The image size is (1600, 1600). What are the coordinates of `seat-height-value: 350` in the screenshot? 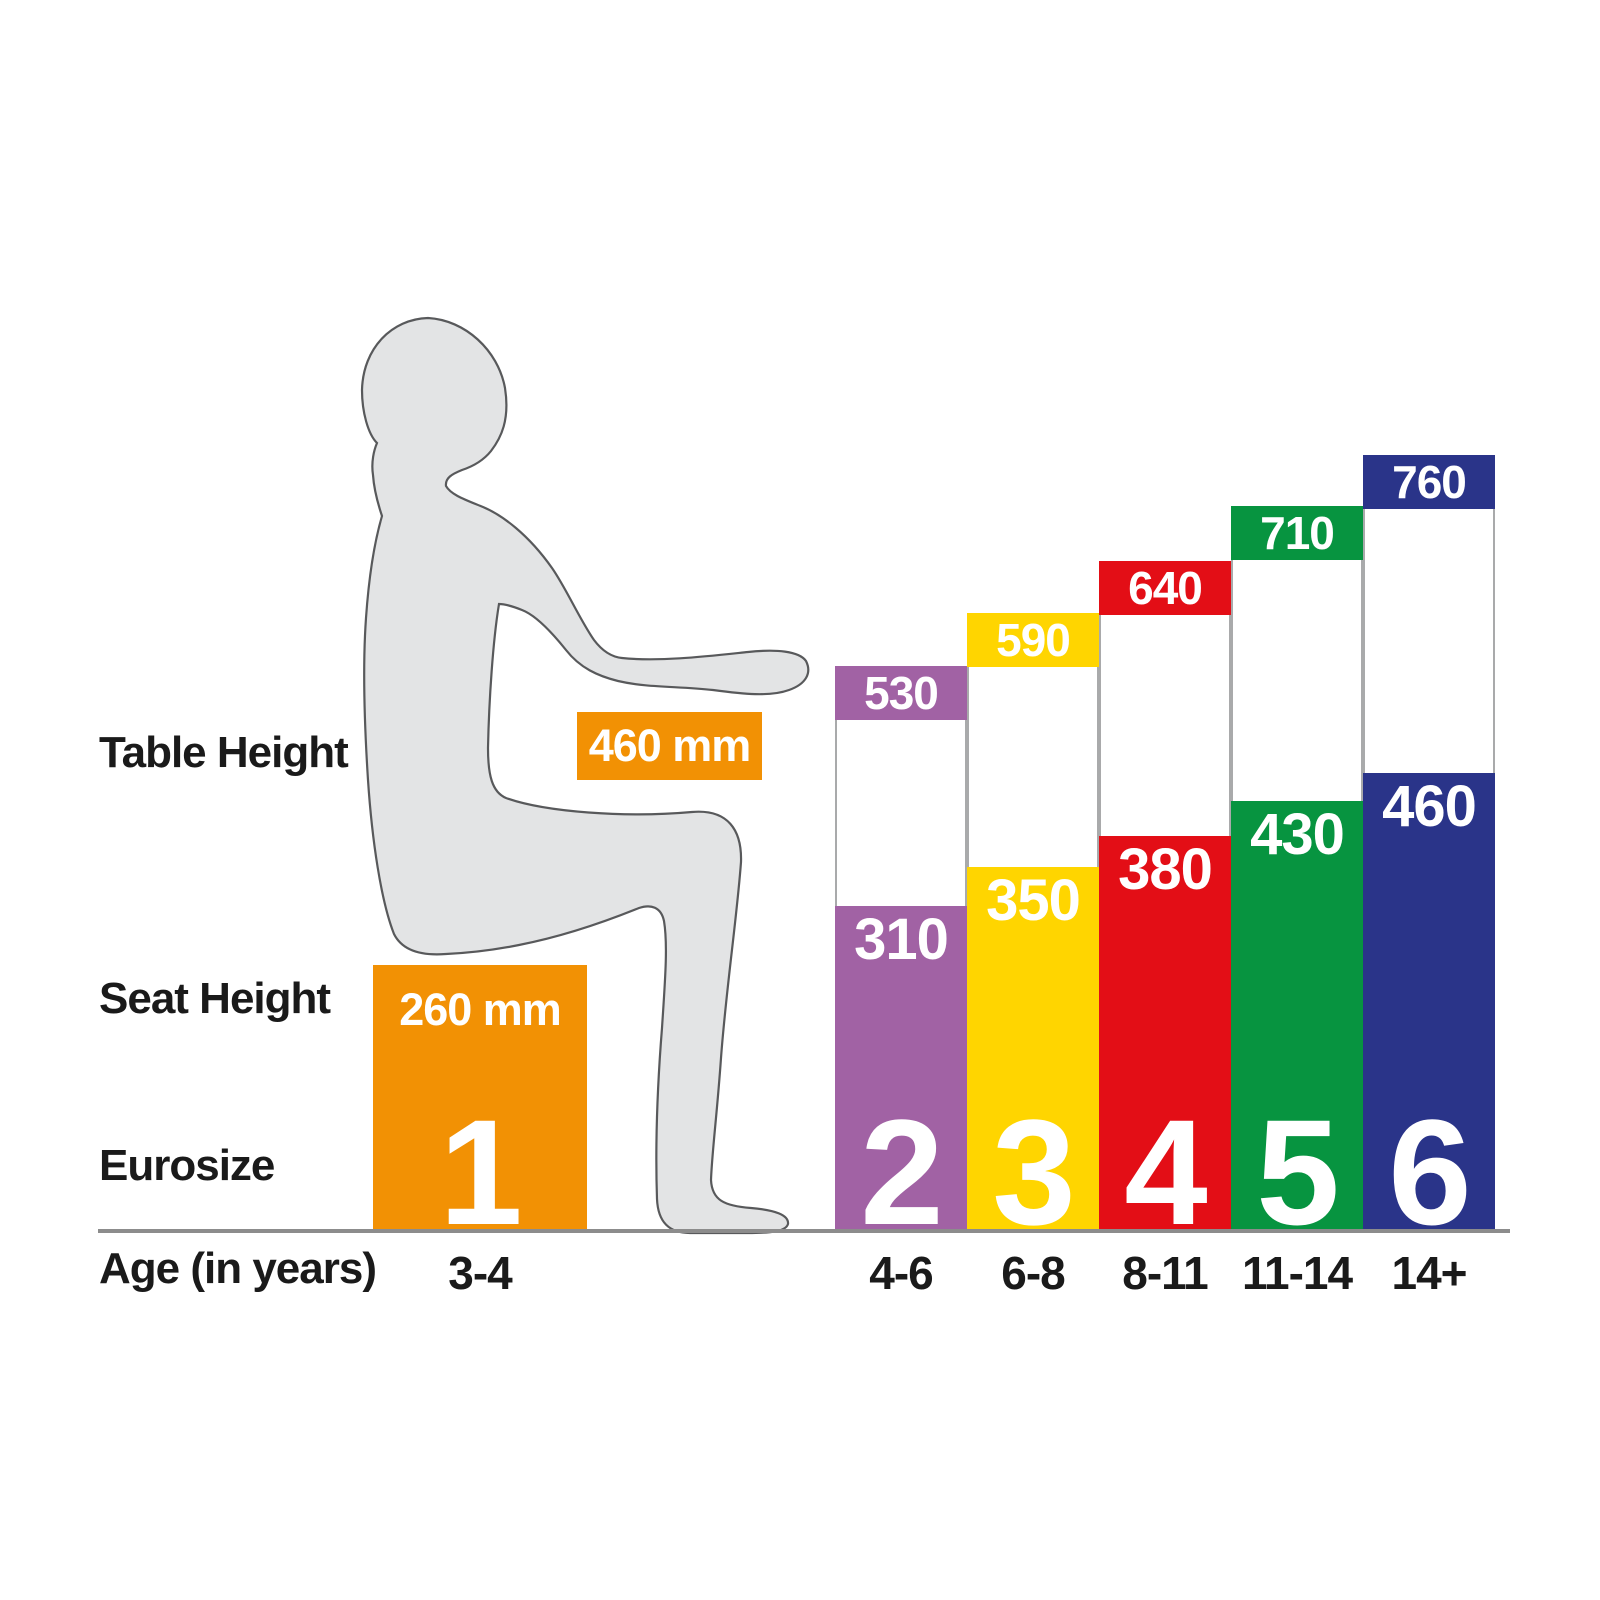 It's located at (1033, 900).